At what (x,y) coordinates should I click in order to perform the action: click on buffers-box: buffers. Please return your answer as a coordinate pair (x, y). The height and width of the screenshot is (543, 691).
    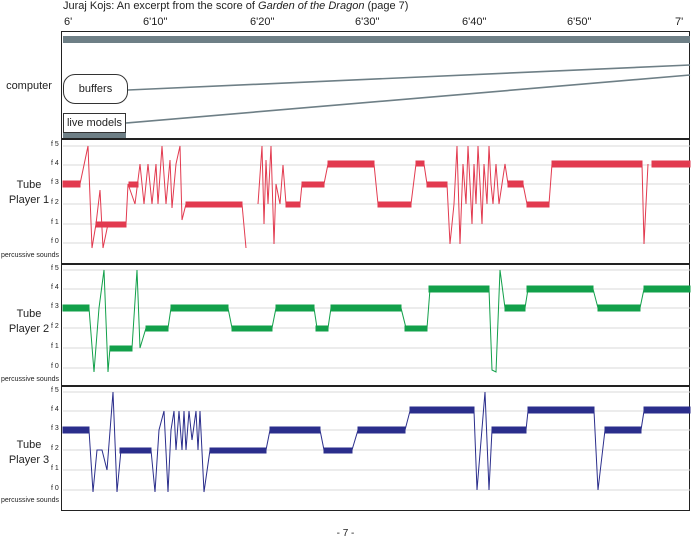
    Looking at the image, I should click on (95, 89).